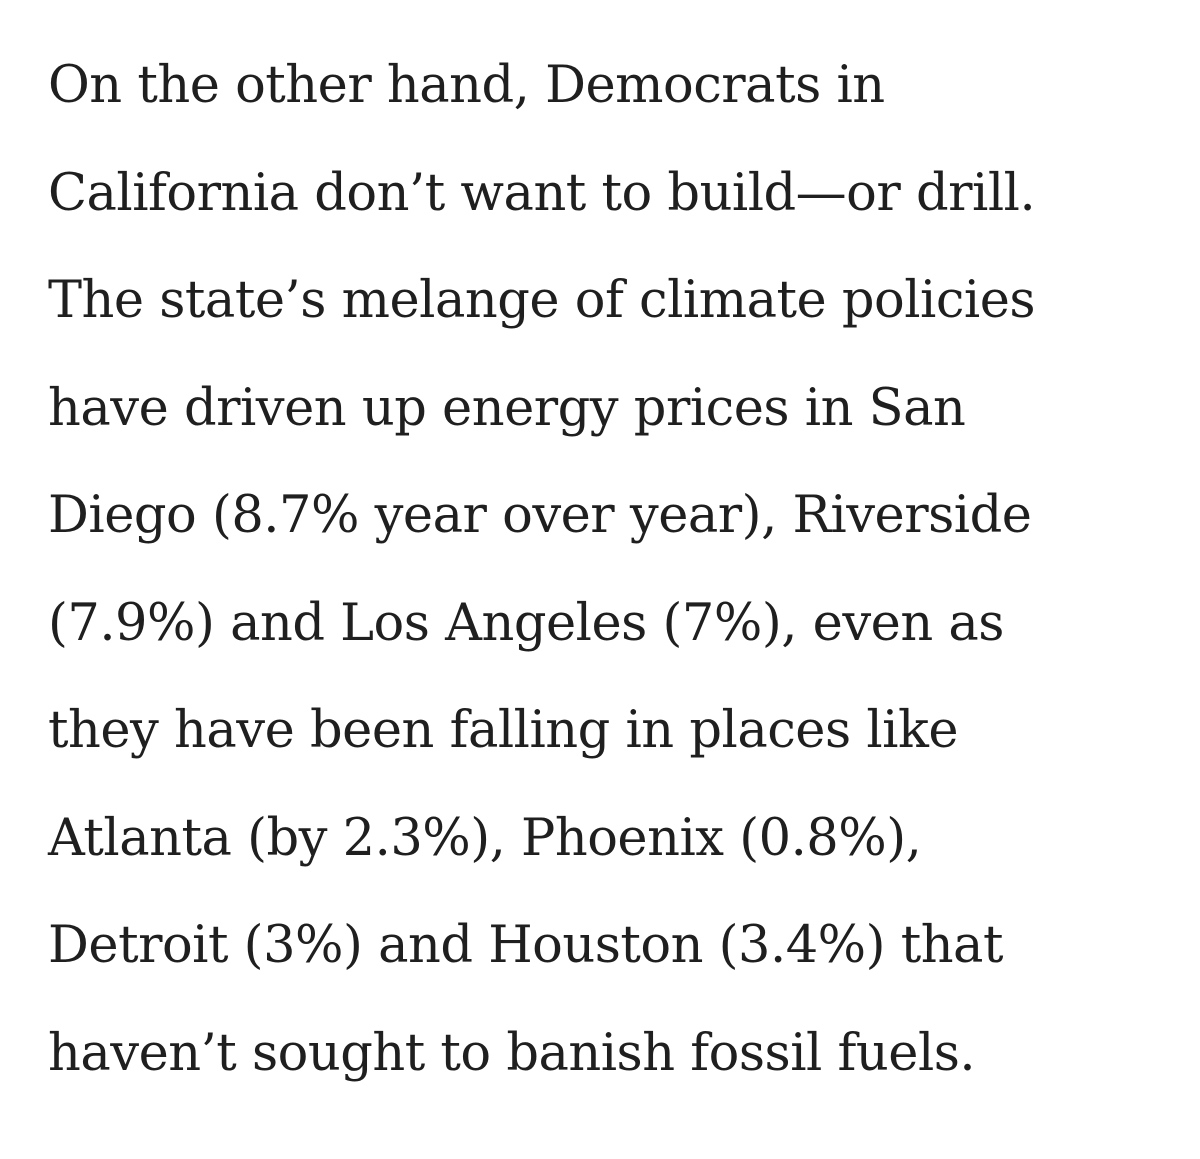  What do you see at coordinates (507, 408) in the screenshot?
I see `paragraph-line: have driven up energy prices in San` at bounding box center [507, 408].